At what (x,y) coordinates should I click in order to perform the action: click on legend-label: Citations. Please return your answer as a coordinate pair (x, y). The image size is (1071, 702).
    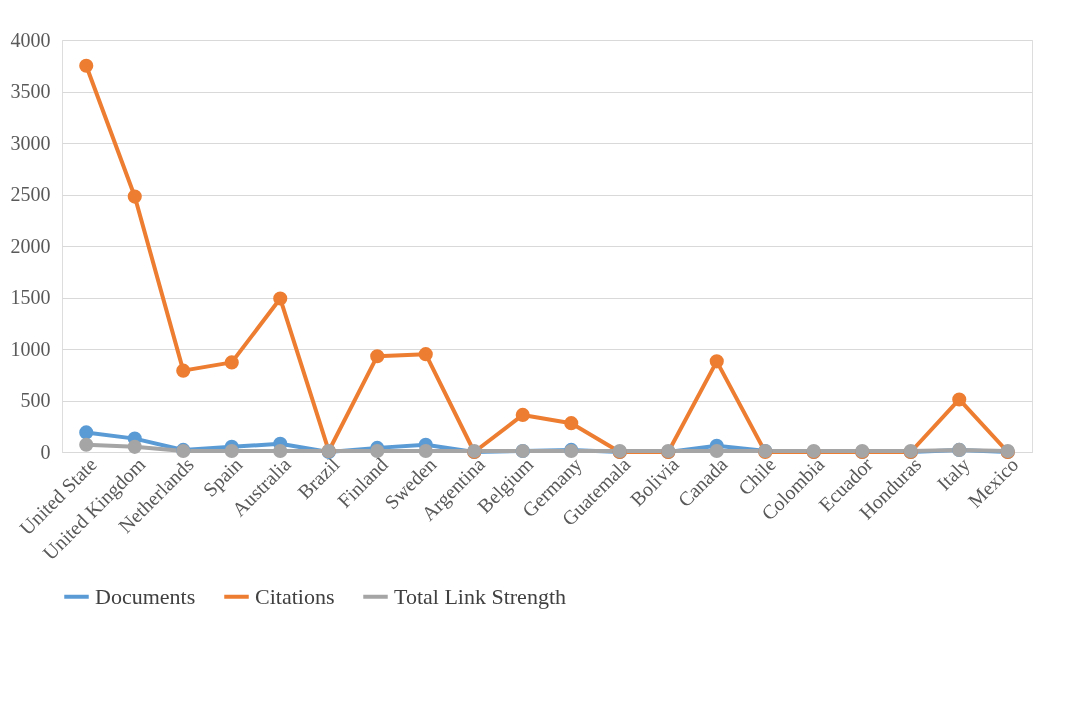
    Looking at the image, I should click on (295, 596).